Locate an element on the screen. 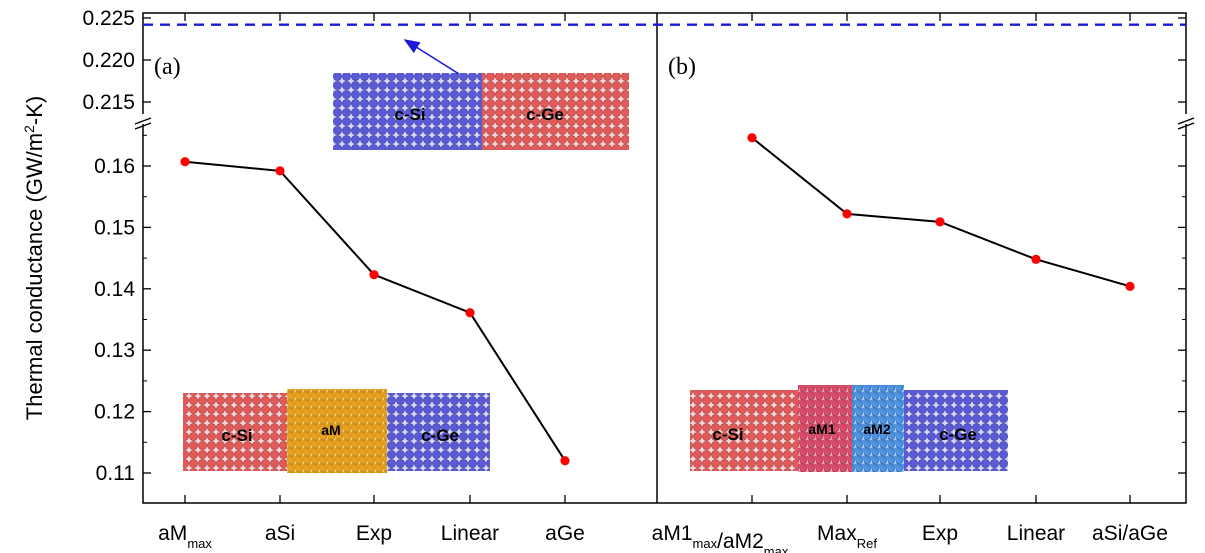  panel-label-a: (a) is located at coordinates (167, 67).